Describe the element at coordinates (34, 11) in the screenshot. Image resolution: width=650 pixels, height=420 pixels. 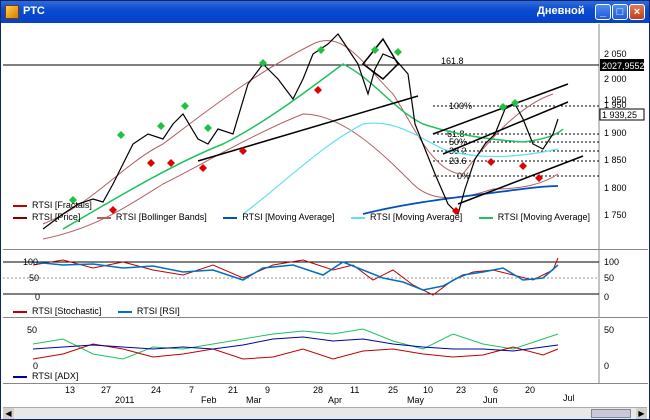
I see `window-title: РТС` at that location.